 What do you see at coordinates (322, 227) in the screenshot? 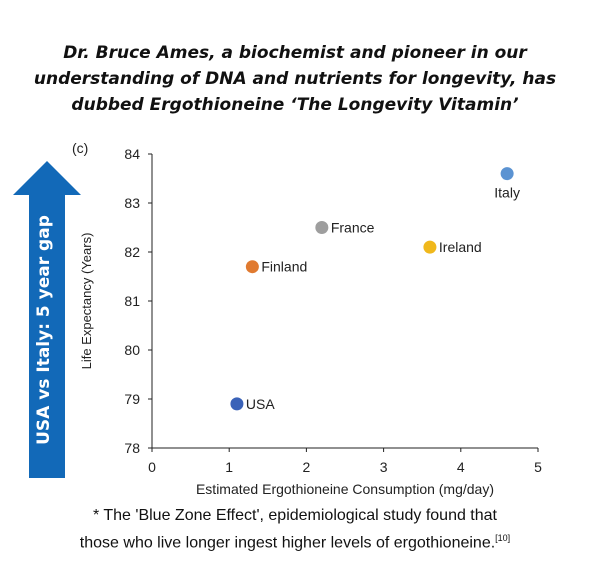
I see `data-point-france` at bounding box center [322, 227].